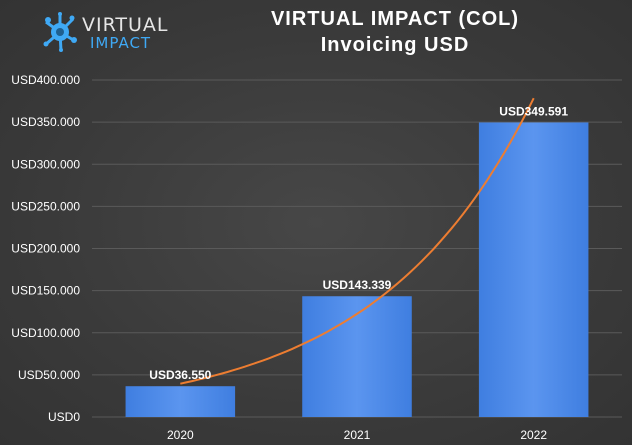  What do you see at coordinates (357, 356) in the screenshot?
I see `bar-2021` at bounding box center [357, 356].